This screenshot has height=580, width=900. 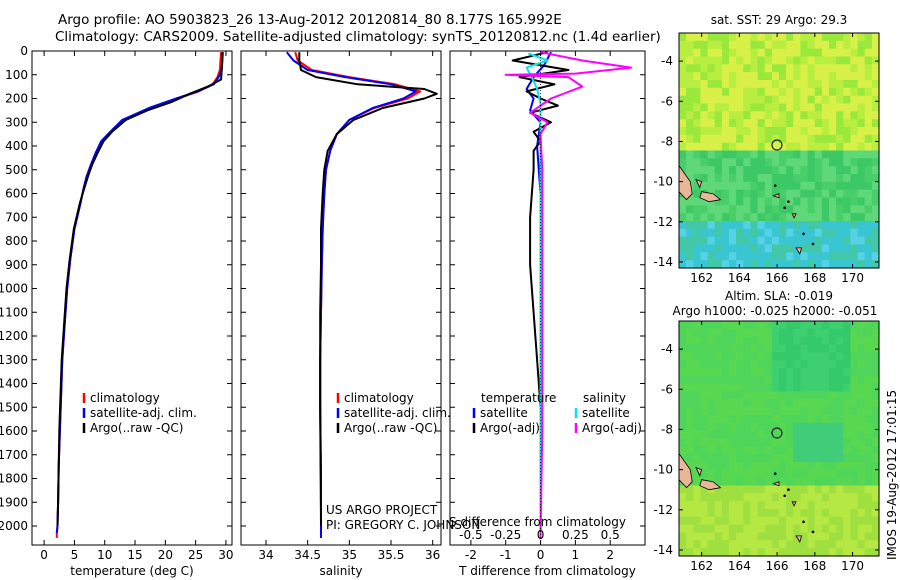 I want to click on y-tick-label: 400, so click(x=16, y=146).